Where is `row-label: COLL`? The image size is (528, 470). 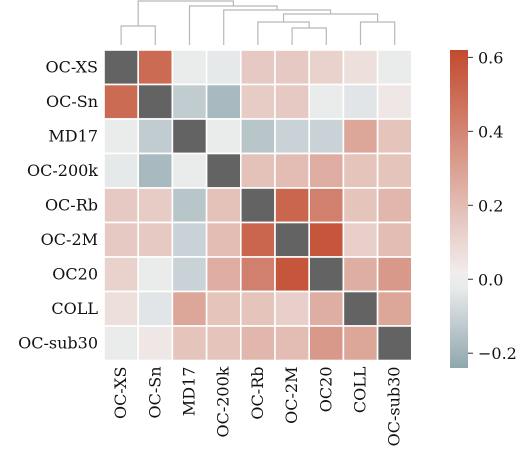
row-label: COLL is located at coordinates (74, 308).